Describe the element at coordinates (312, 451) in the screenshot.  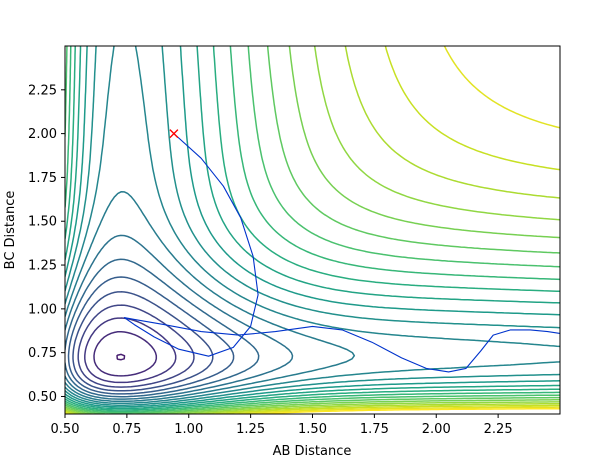
I see `x-axis-label: AB Distance` at that location.